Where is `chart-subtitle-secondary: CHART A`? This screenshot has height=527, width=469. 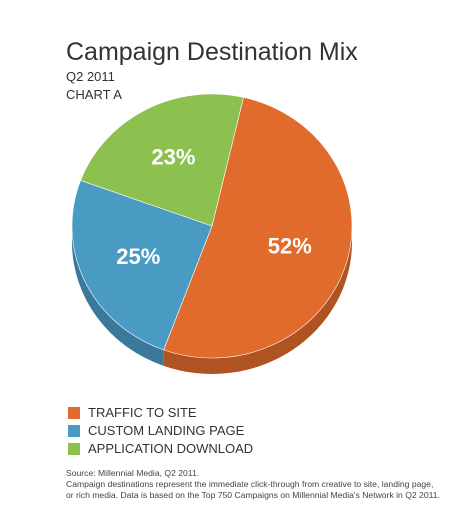 chart-subtitle-secondary: CHART A is located at coordinates (94, 94).